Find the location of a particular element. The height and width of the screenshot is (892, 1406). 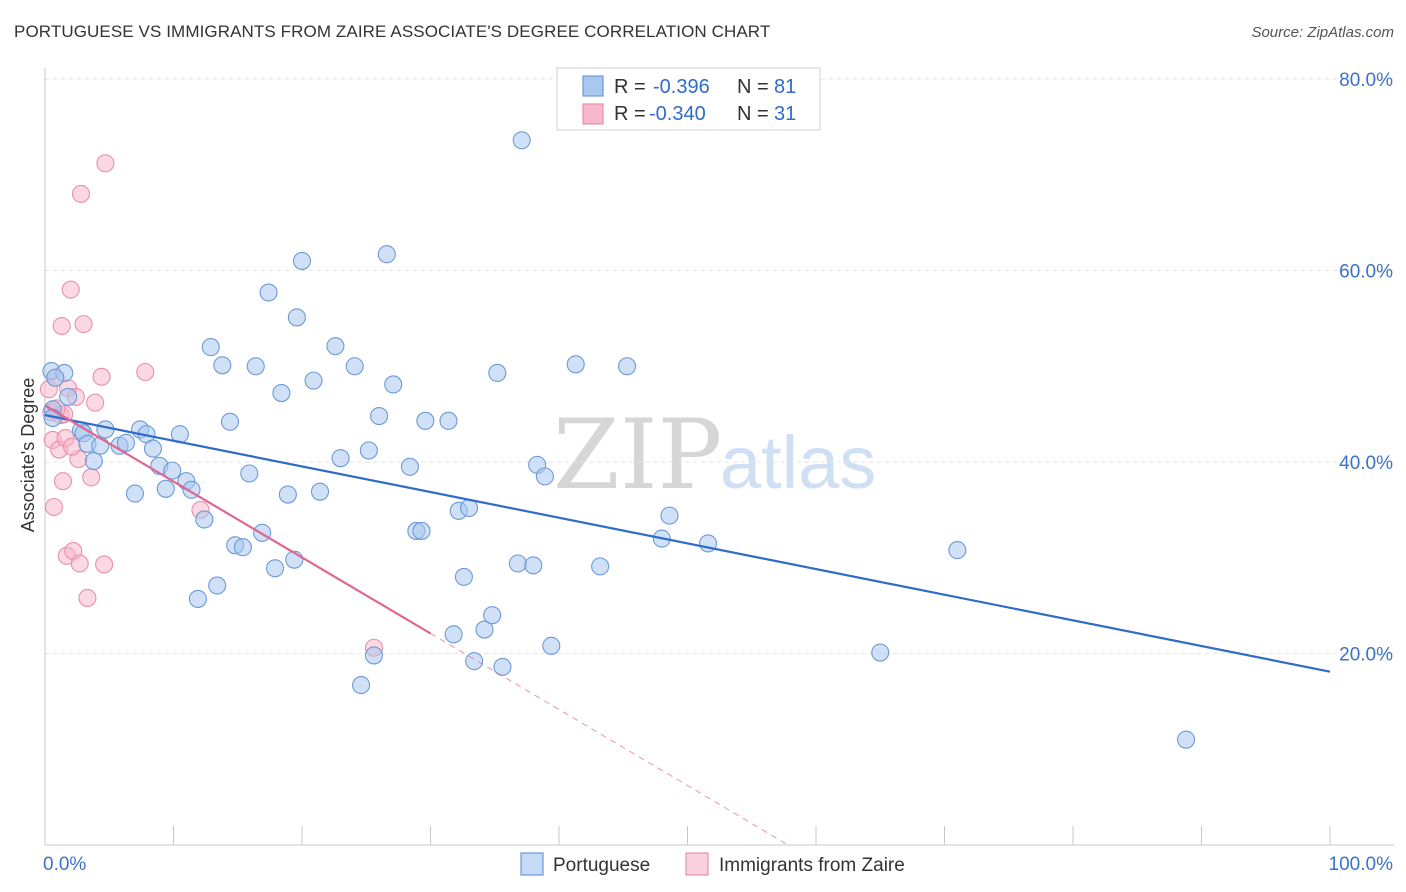

bottom-legend-label-portuguese: Portuguese is located at coordinates (601, 865).